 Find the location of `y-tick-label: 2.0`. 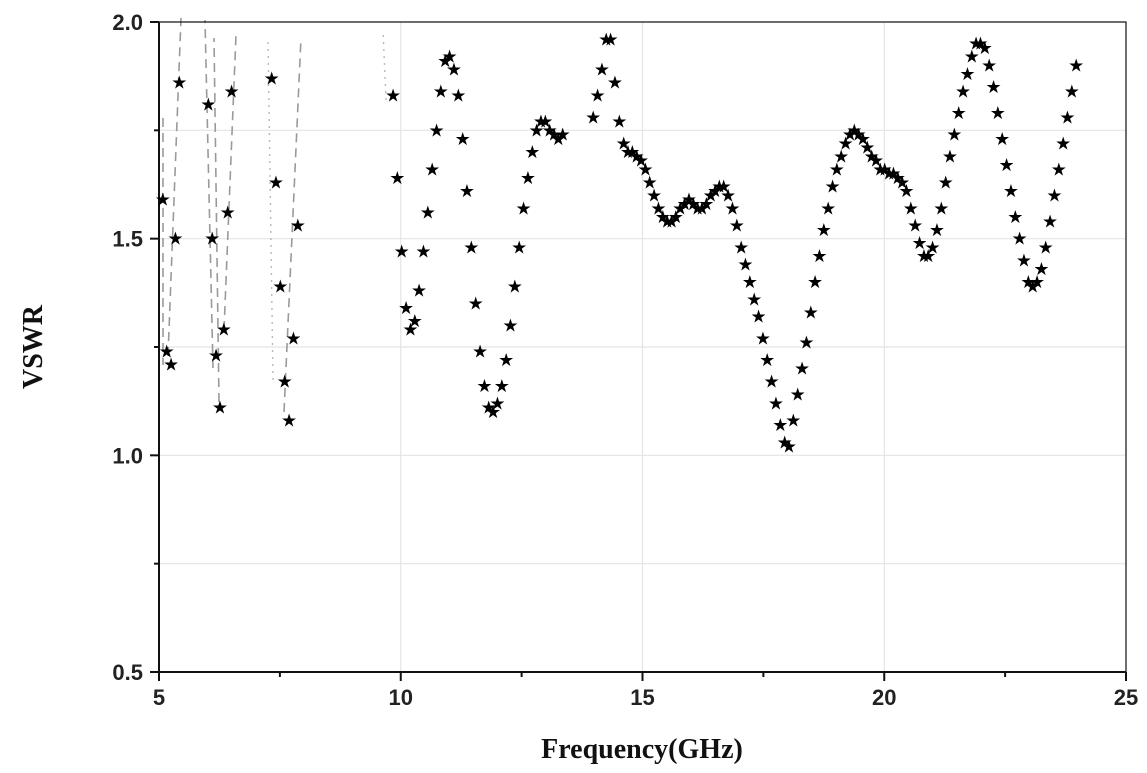

y-tick-label: 2.0 is located at coordinates (127, 22).